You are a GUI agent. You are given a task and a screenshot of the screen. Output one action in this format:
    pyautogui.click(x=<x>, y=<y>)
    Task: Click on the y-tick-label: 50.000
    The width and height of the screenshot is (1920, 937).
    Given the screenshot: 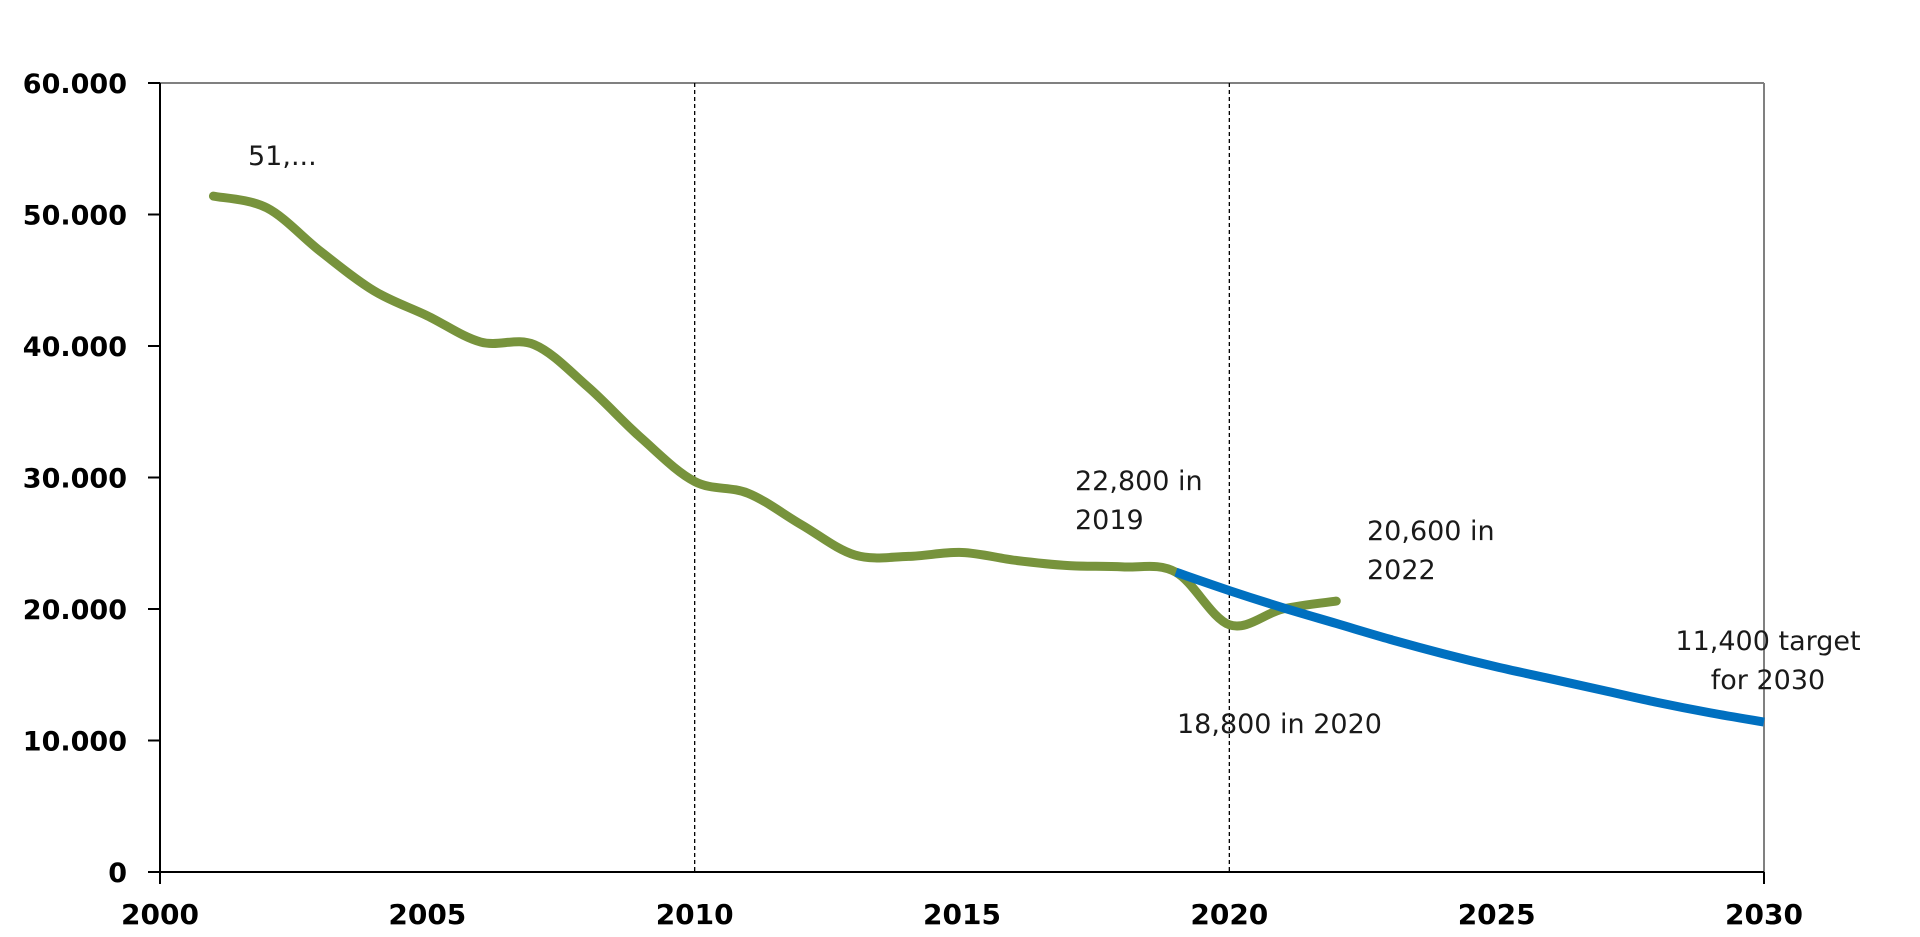 What is the action you would take?
    pyautogui.click(x=75, y=216)
    